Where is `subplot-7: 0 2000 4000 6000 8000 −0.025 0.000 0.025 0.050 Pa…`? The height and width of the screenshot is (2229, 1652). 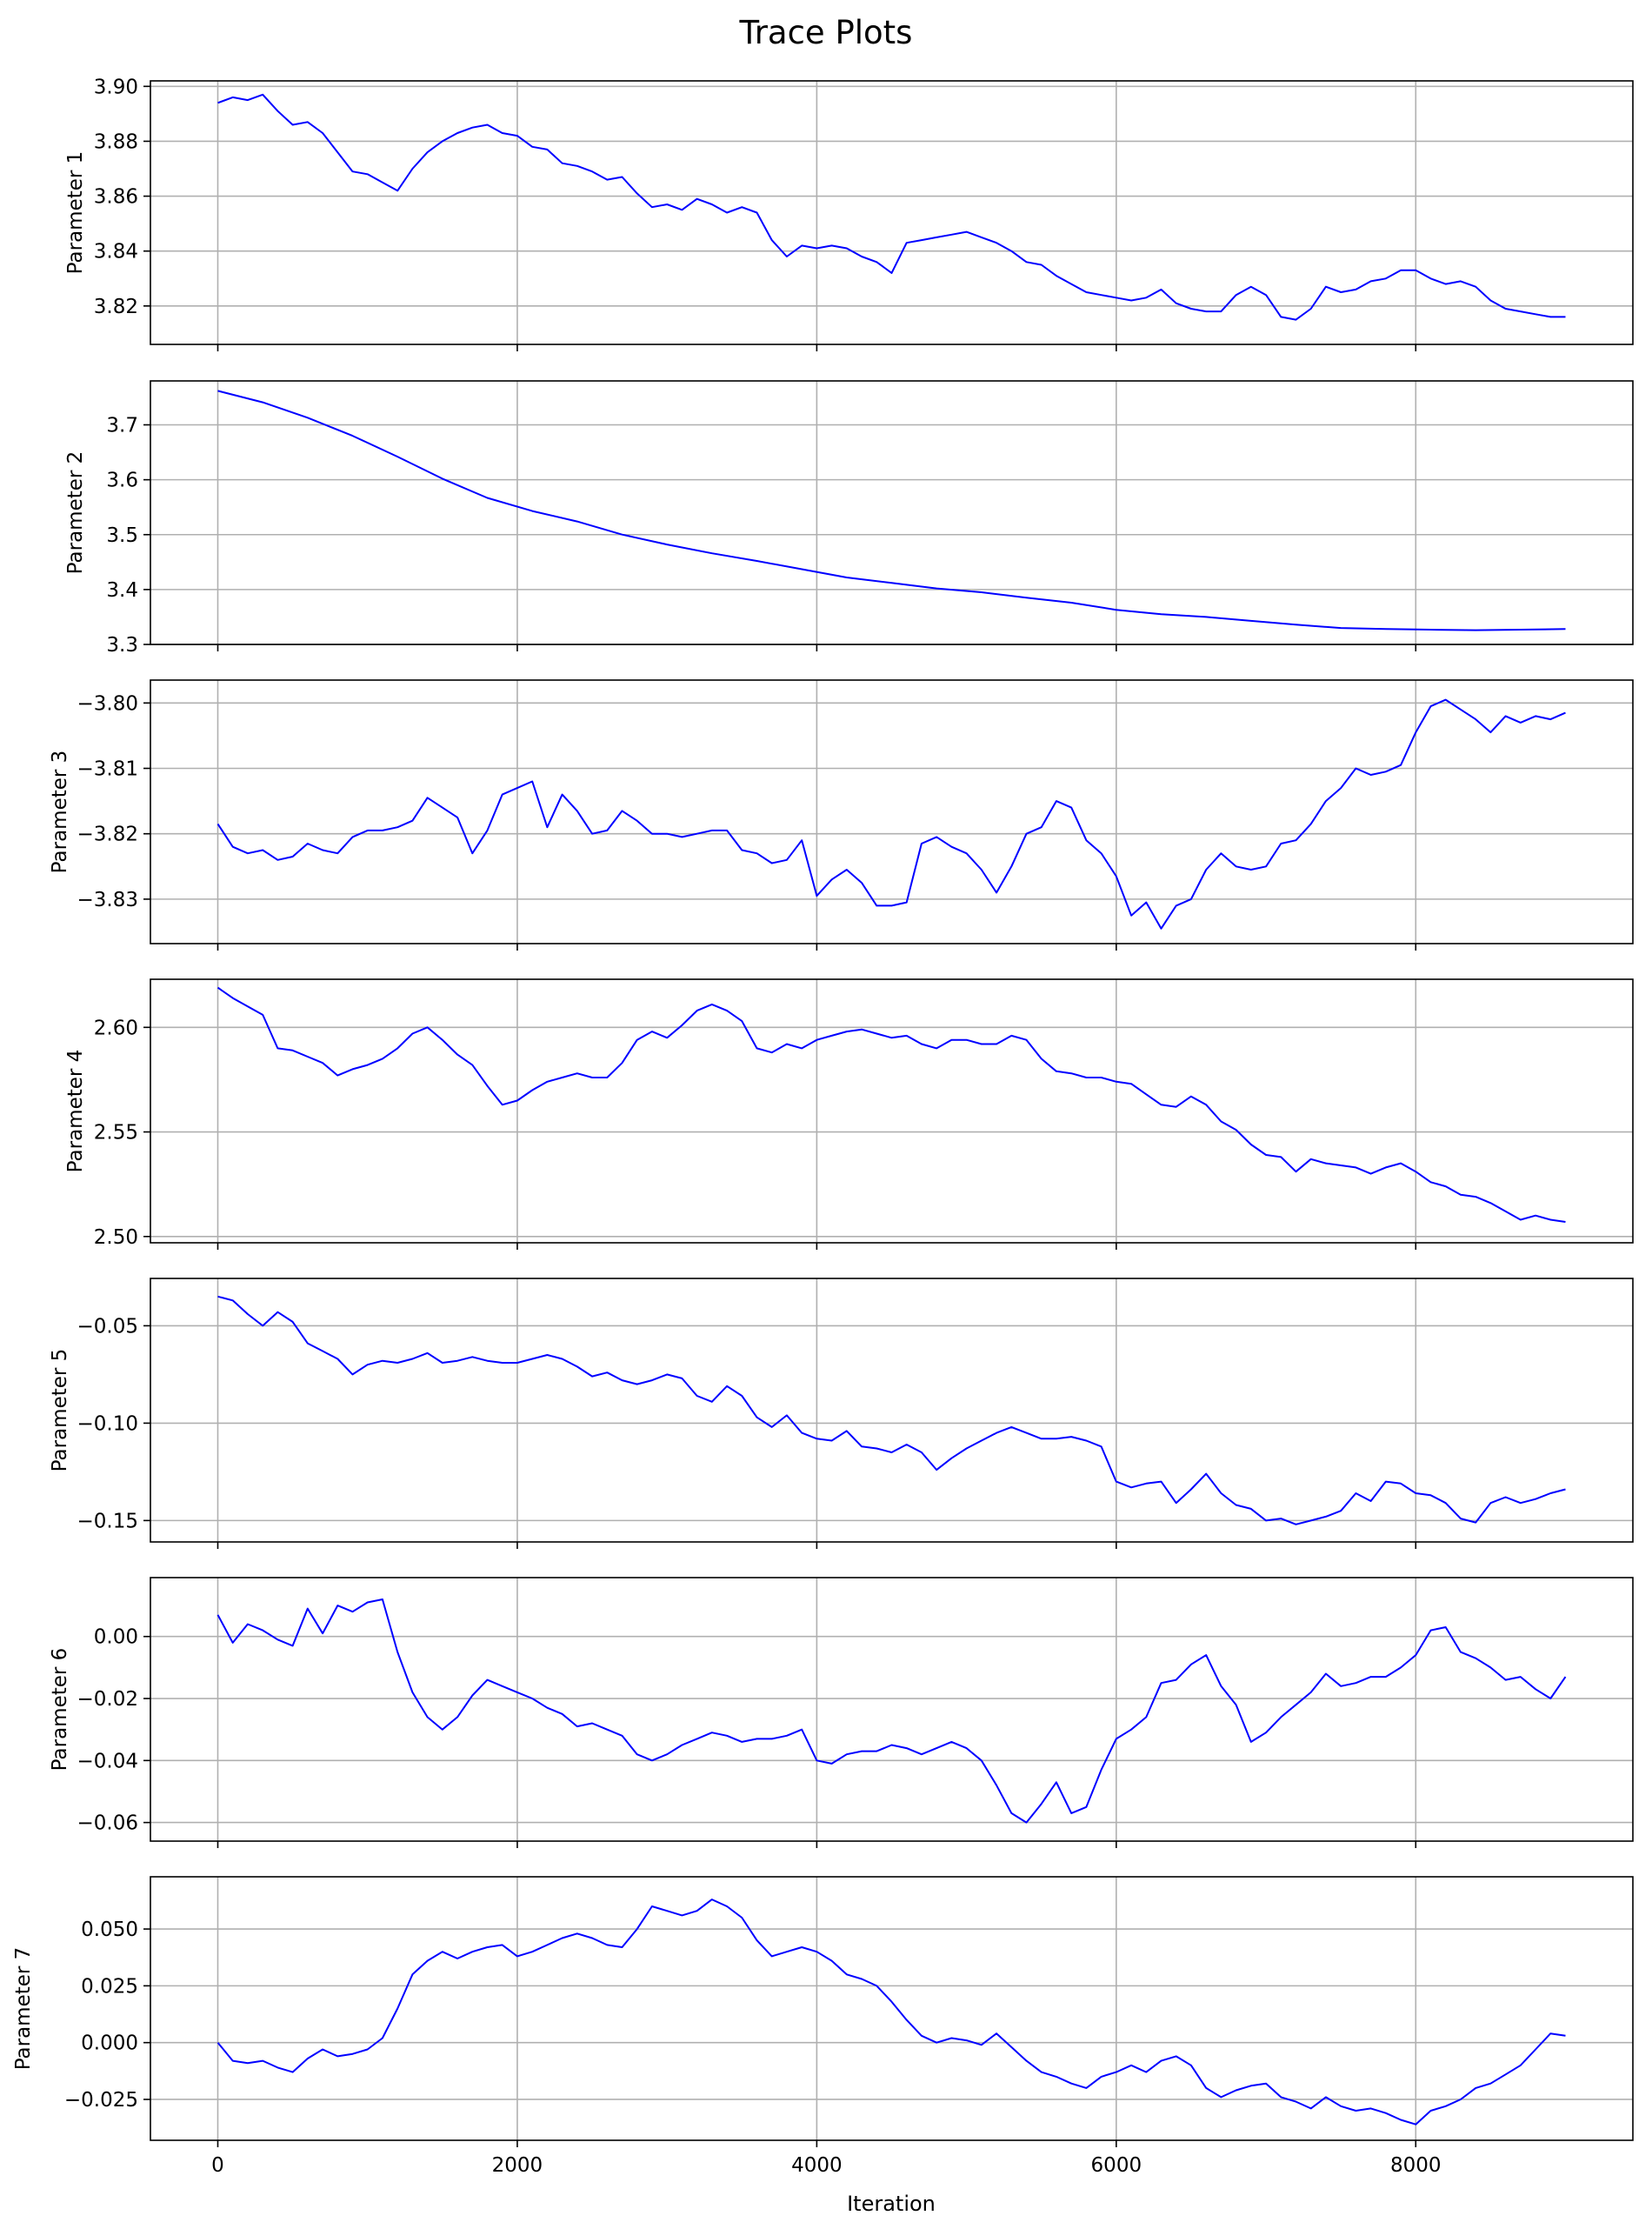
subplot-7: 0 2000 4000 6000 8000 −0.025 0.000 0.025 0.050 Pa… is located at coordinates (823, 2026).